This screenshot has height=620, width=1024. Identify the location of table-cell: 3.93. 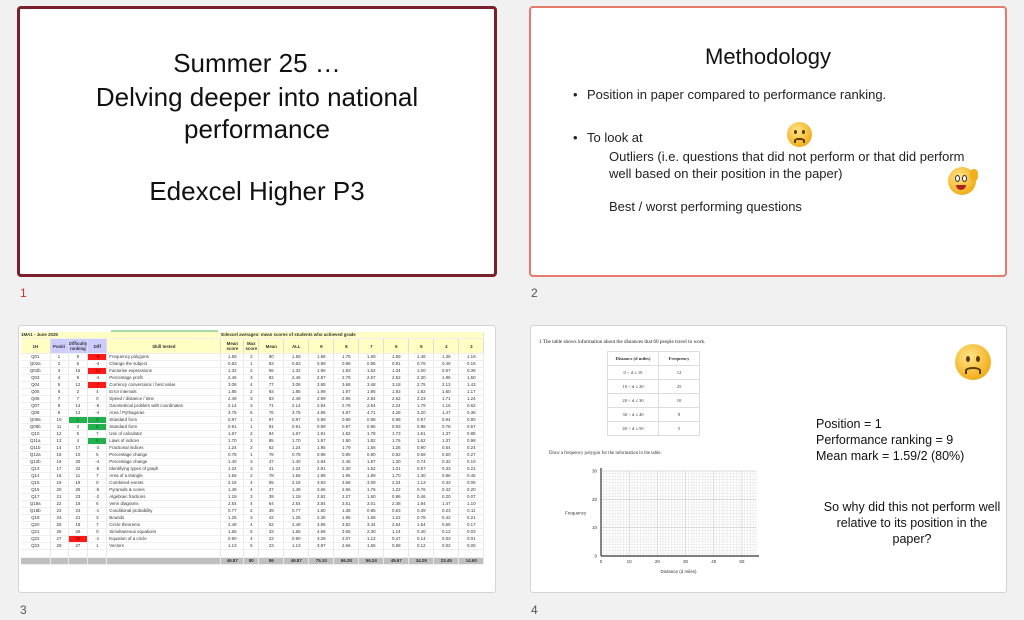
(321, 483).